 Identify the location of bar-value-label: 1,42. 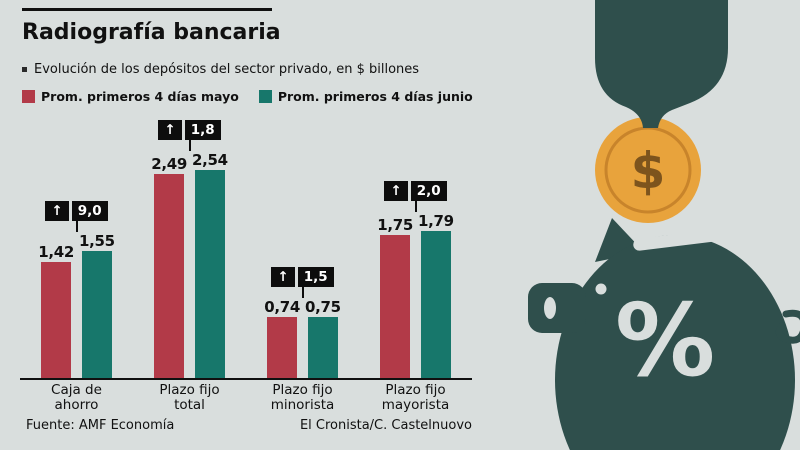
(56, 251).